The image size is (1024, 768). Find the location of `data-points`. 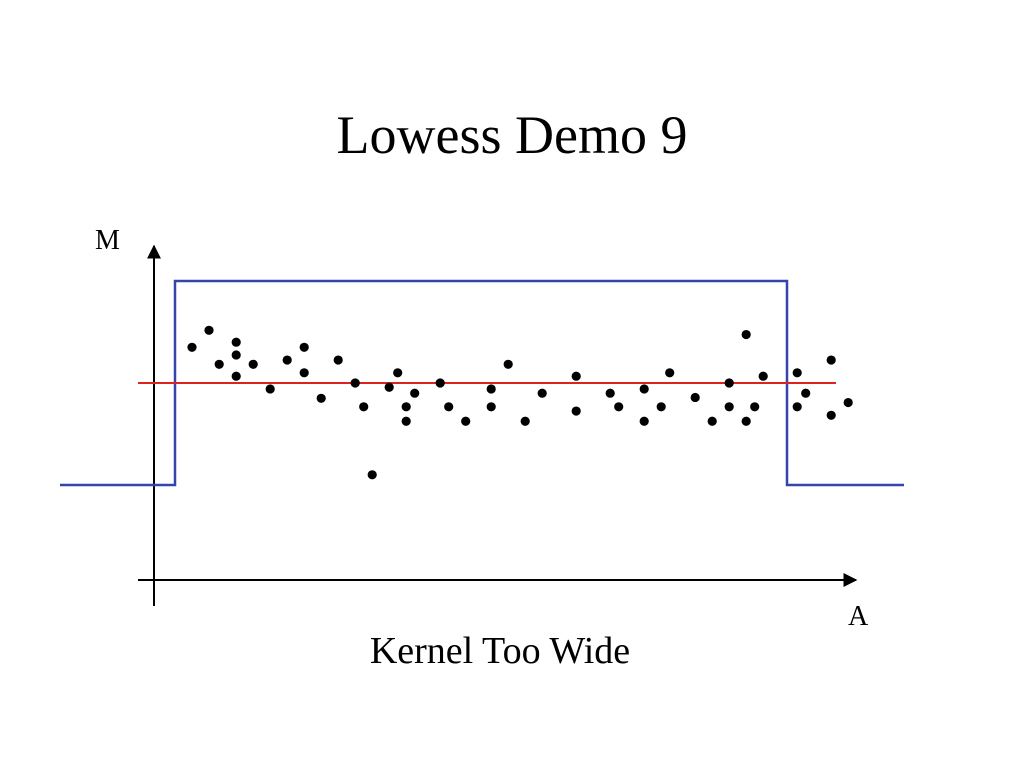

data-points is located at coordinates (520, 402).